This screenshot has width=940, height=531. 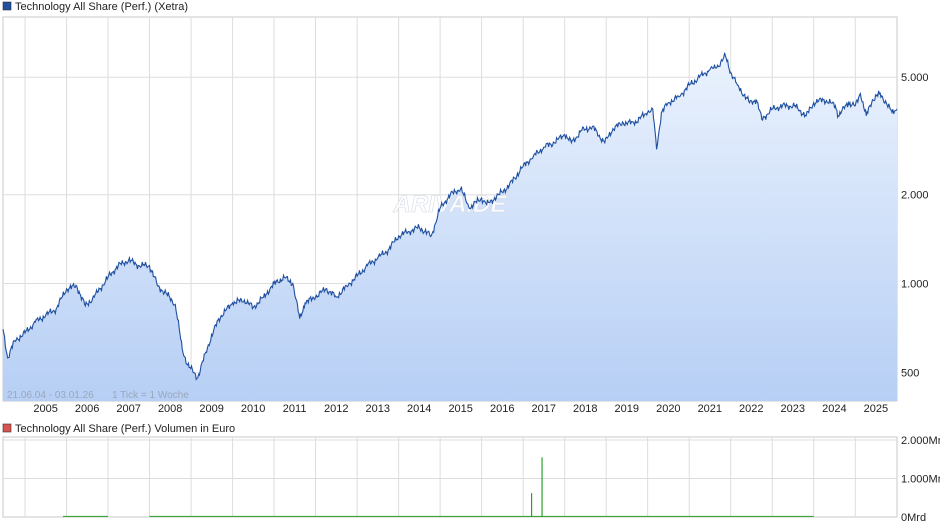 I want to click on x-tick-label: 2022, so click(x=751, y=409).